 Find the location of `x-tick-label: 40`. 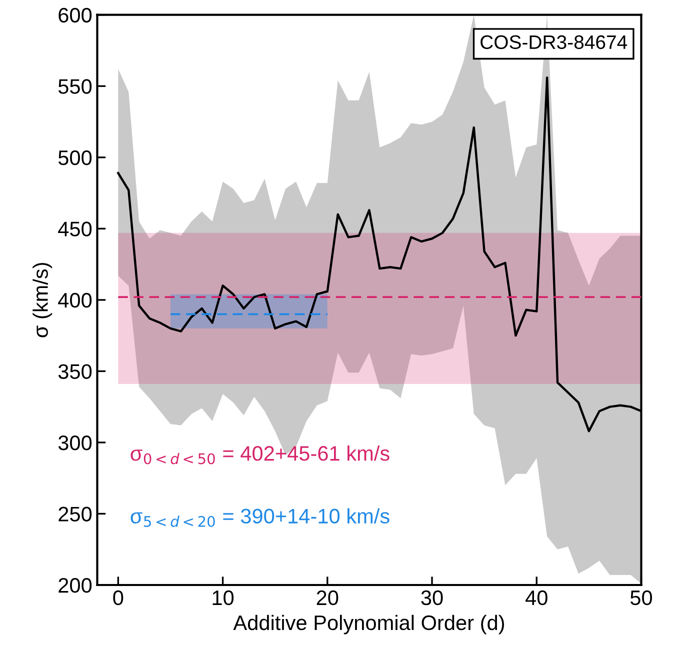

x-tick-label: 40 is located at coordinates (537, 598).